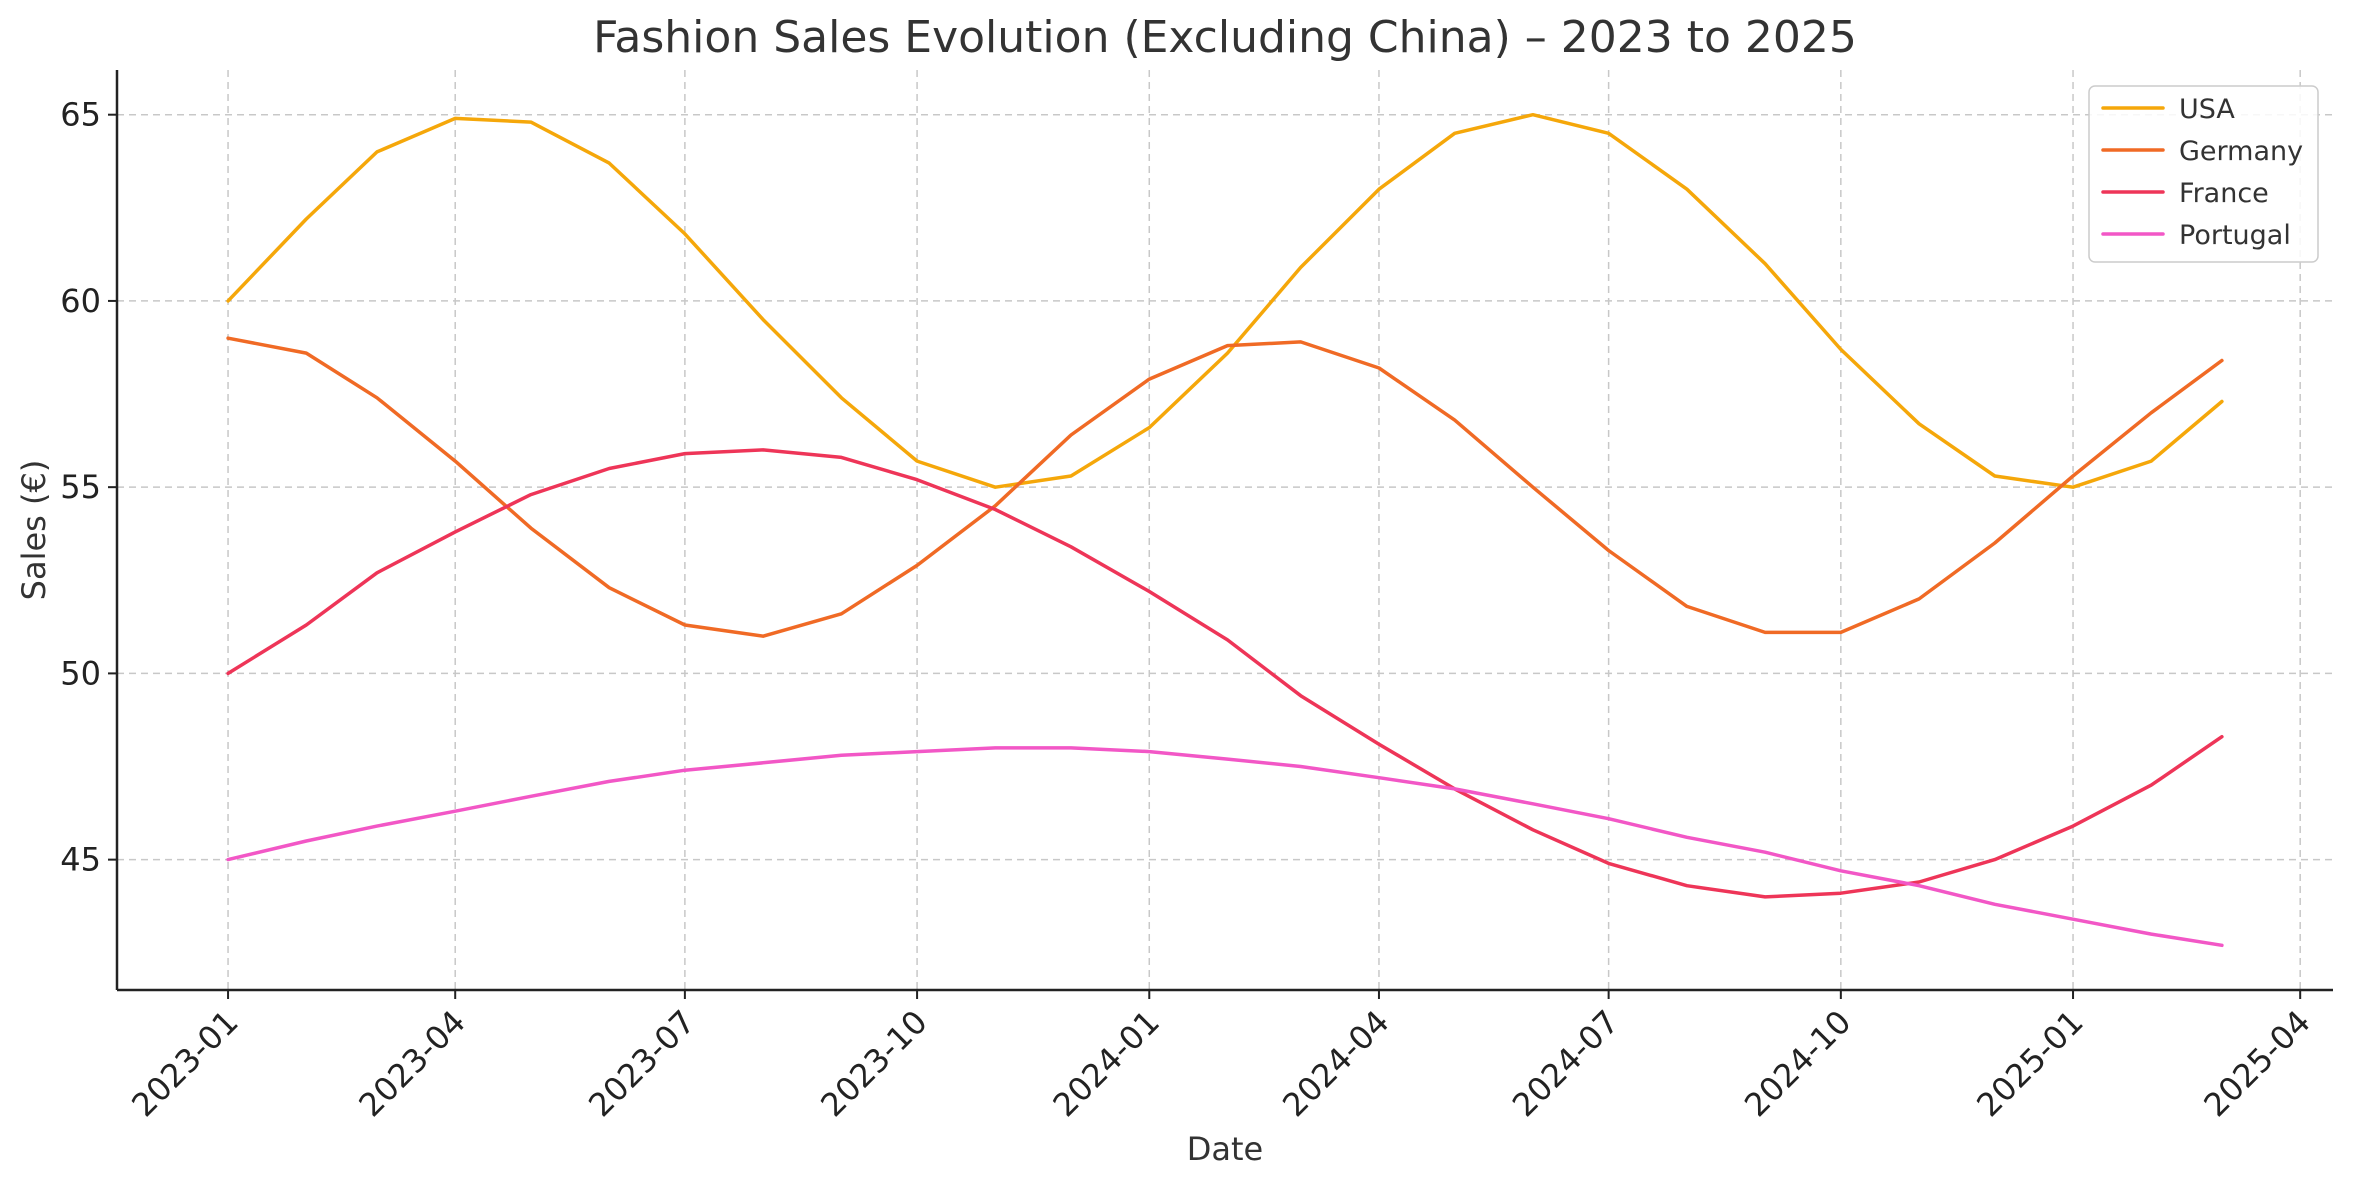  What do you see at coordinates (80, 487) in the screenshot?
I see `y-tick-label: 55` at bounding box center [80, 487].